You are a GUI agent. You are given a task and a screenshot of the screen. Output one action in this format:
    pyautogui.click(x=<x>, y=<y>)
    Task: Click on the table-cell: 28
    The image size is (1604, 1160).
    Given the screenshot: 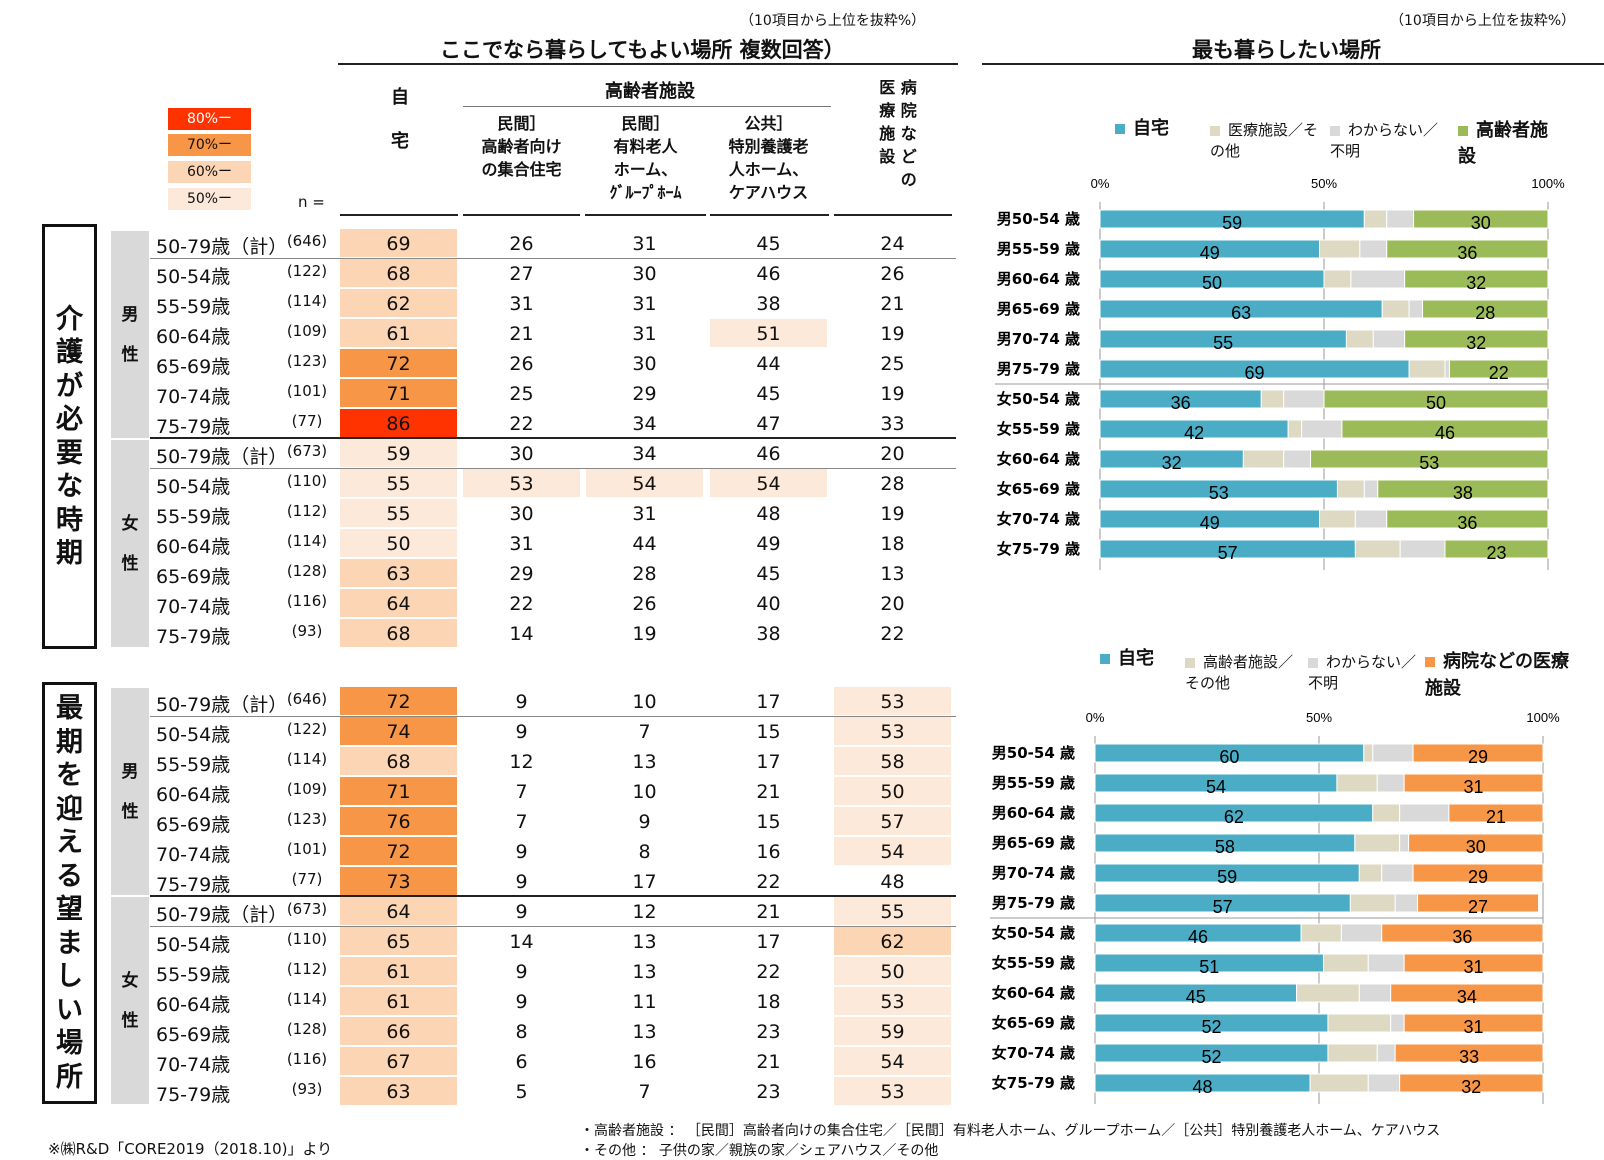 What is the action you would take?
    pyautogui.click(x=644, y=574)
    